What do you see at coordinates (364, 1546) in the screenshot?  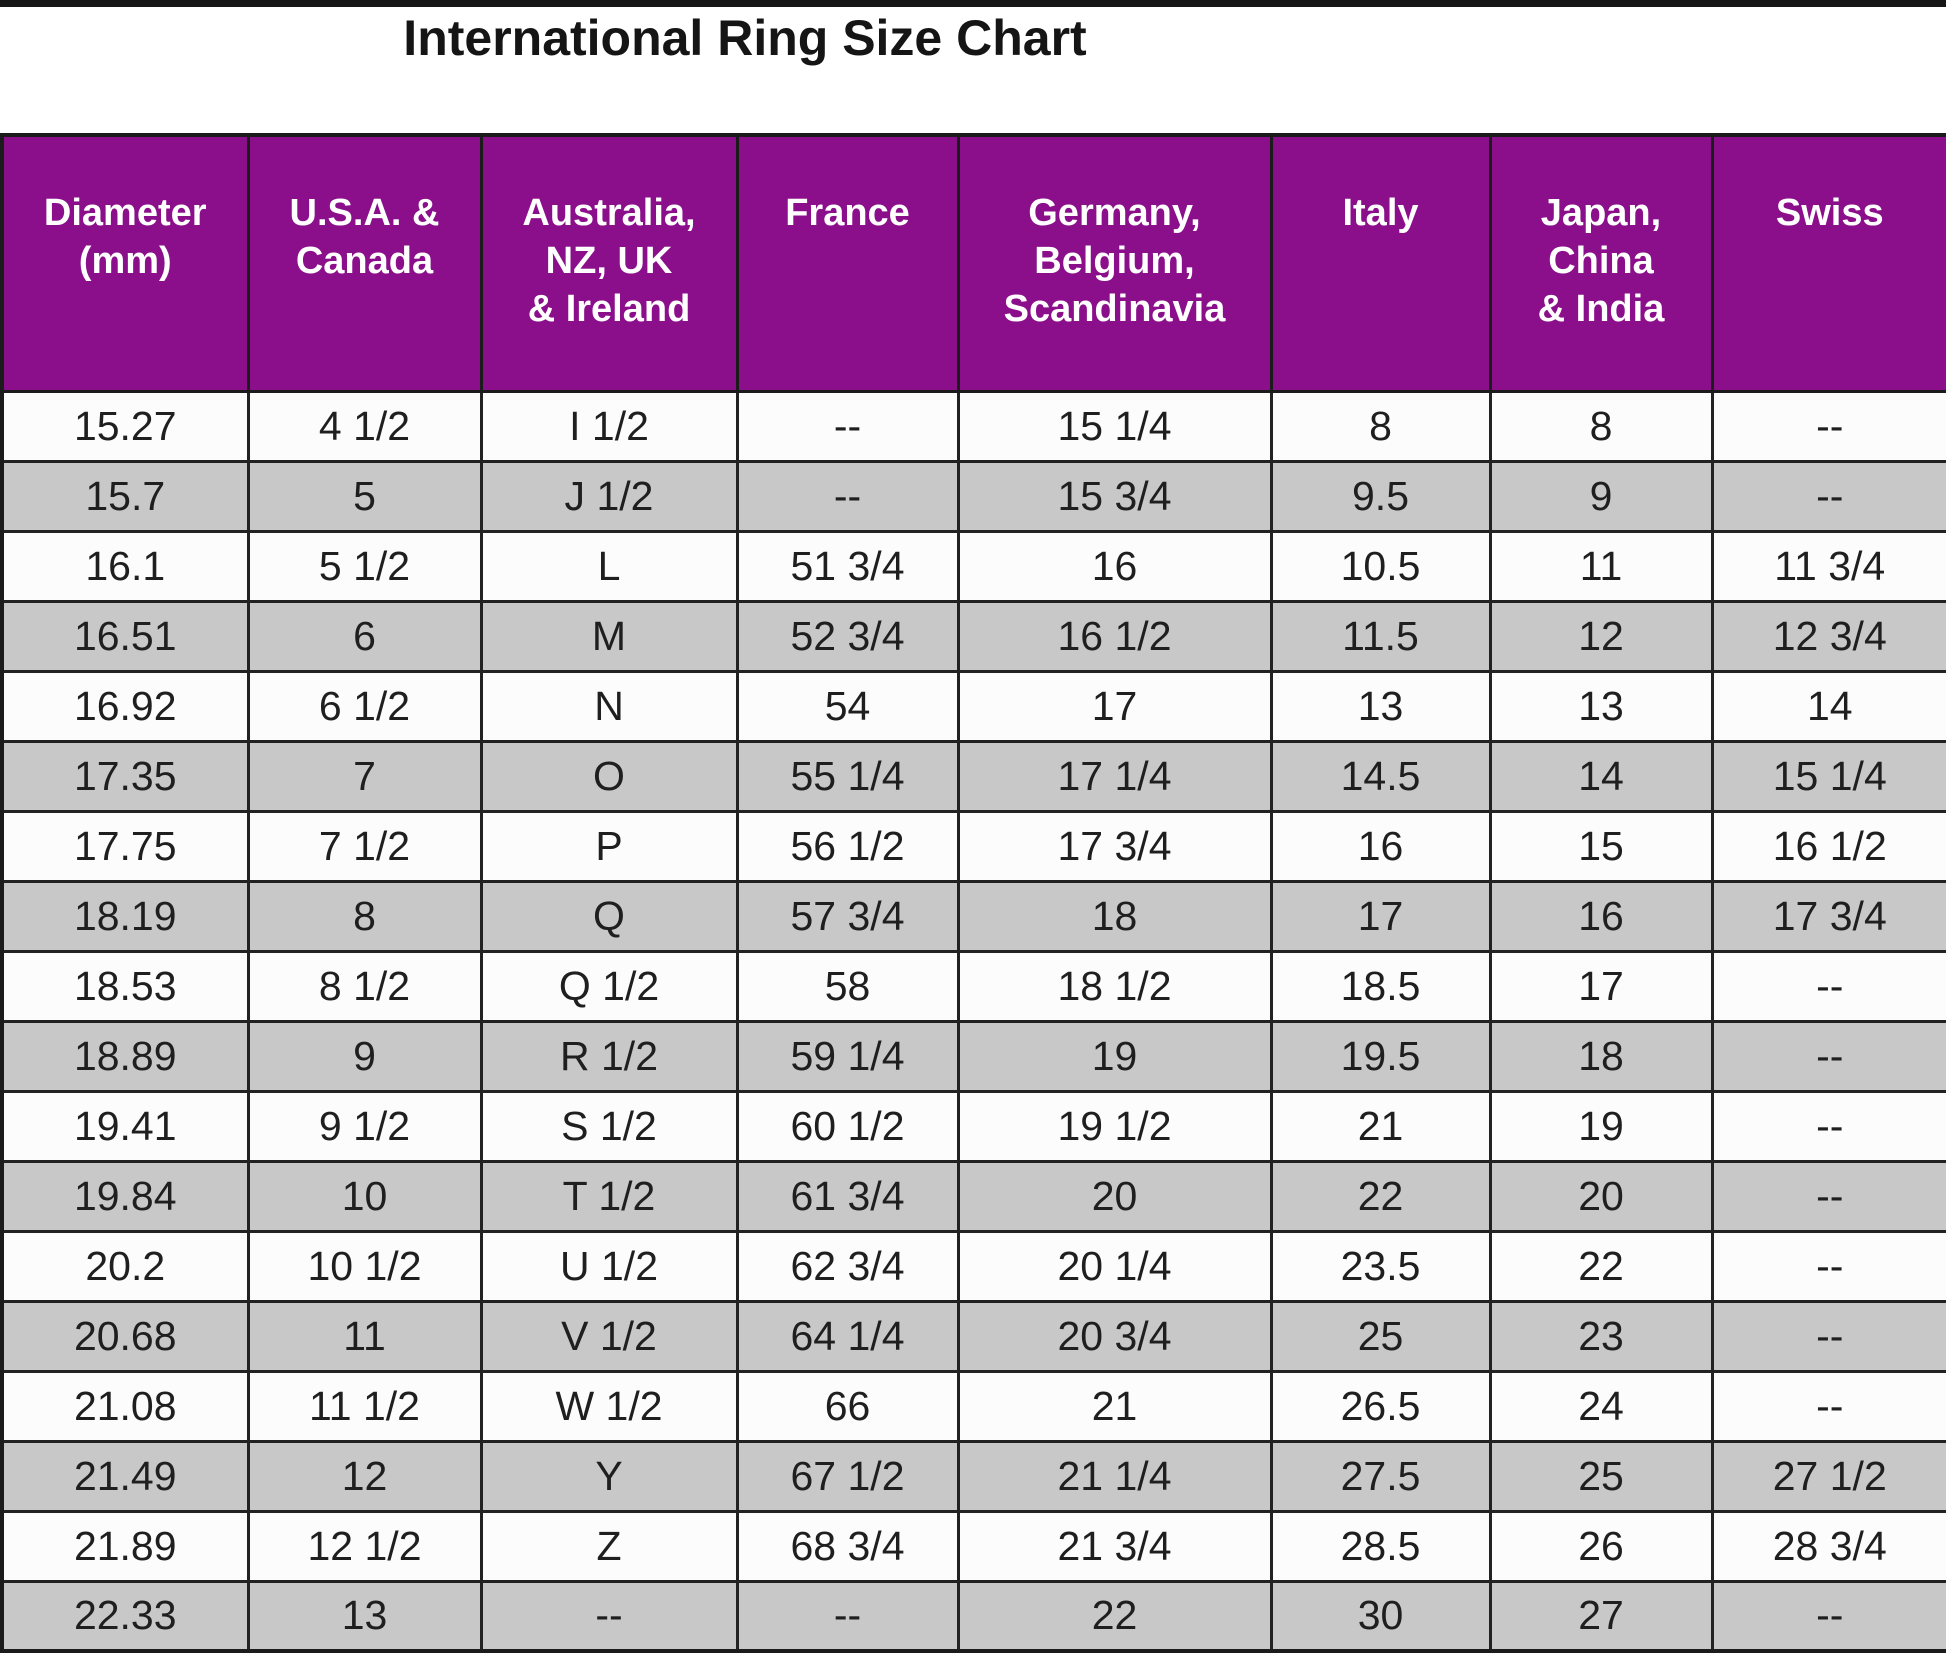 I see `table-cell: 12 1/2` at bounding box center [364, 1546].